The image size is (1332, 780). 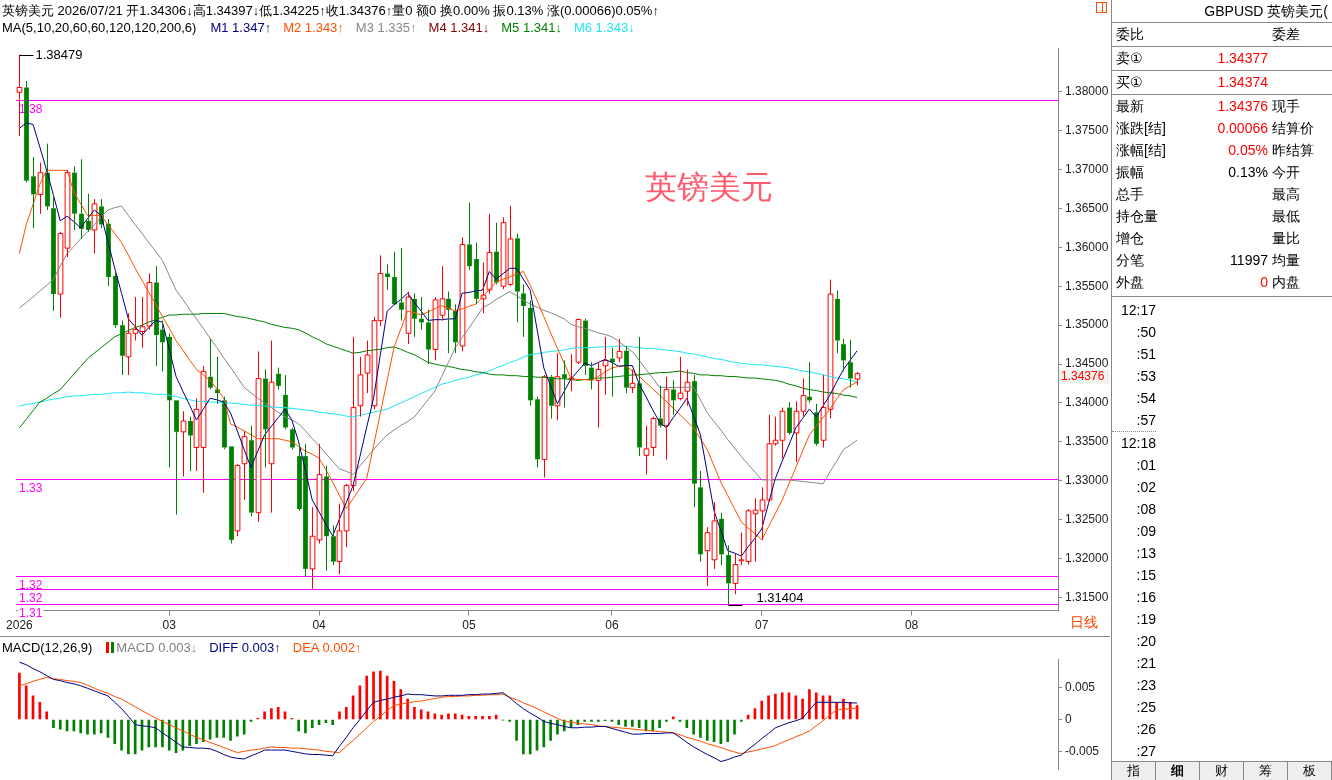 I want to click on category-label: 最新, so click(x=1130, y=106).